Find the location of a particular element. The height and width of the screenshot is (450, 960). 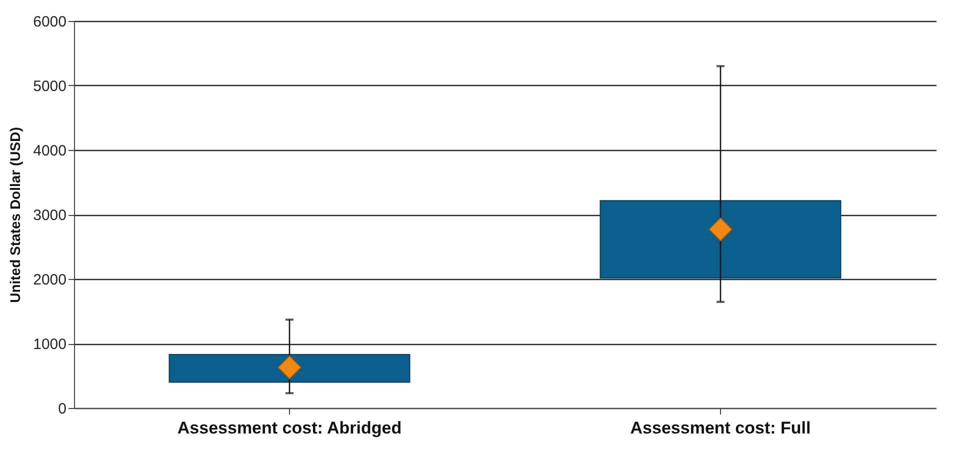

x-tick-label: Assessment cost: Abridged is located at coordinates (289, 428).